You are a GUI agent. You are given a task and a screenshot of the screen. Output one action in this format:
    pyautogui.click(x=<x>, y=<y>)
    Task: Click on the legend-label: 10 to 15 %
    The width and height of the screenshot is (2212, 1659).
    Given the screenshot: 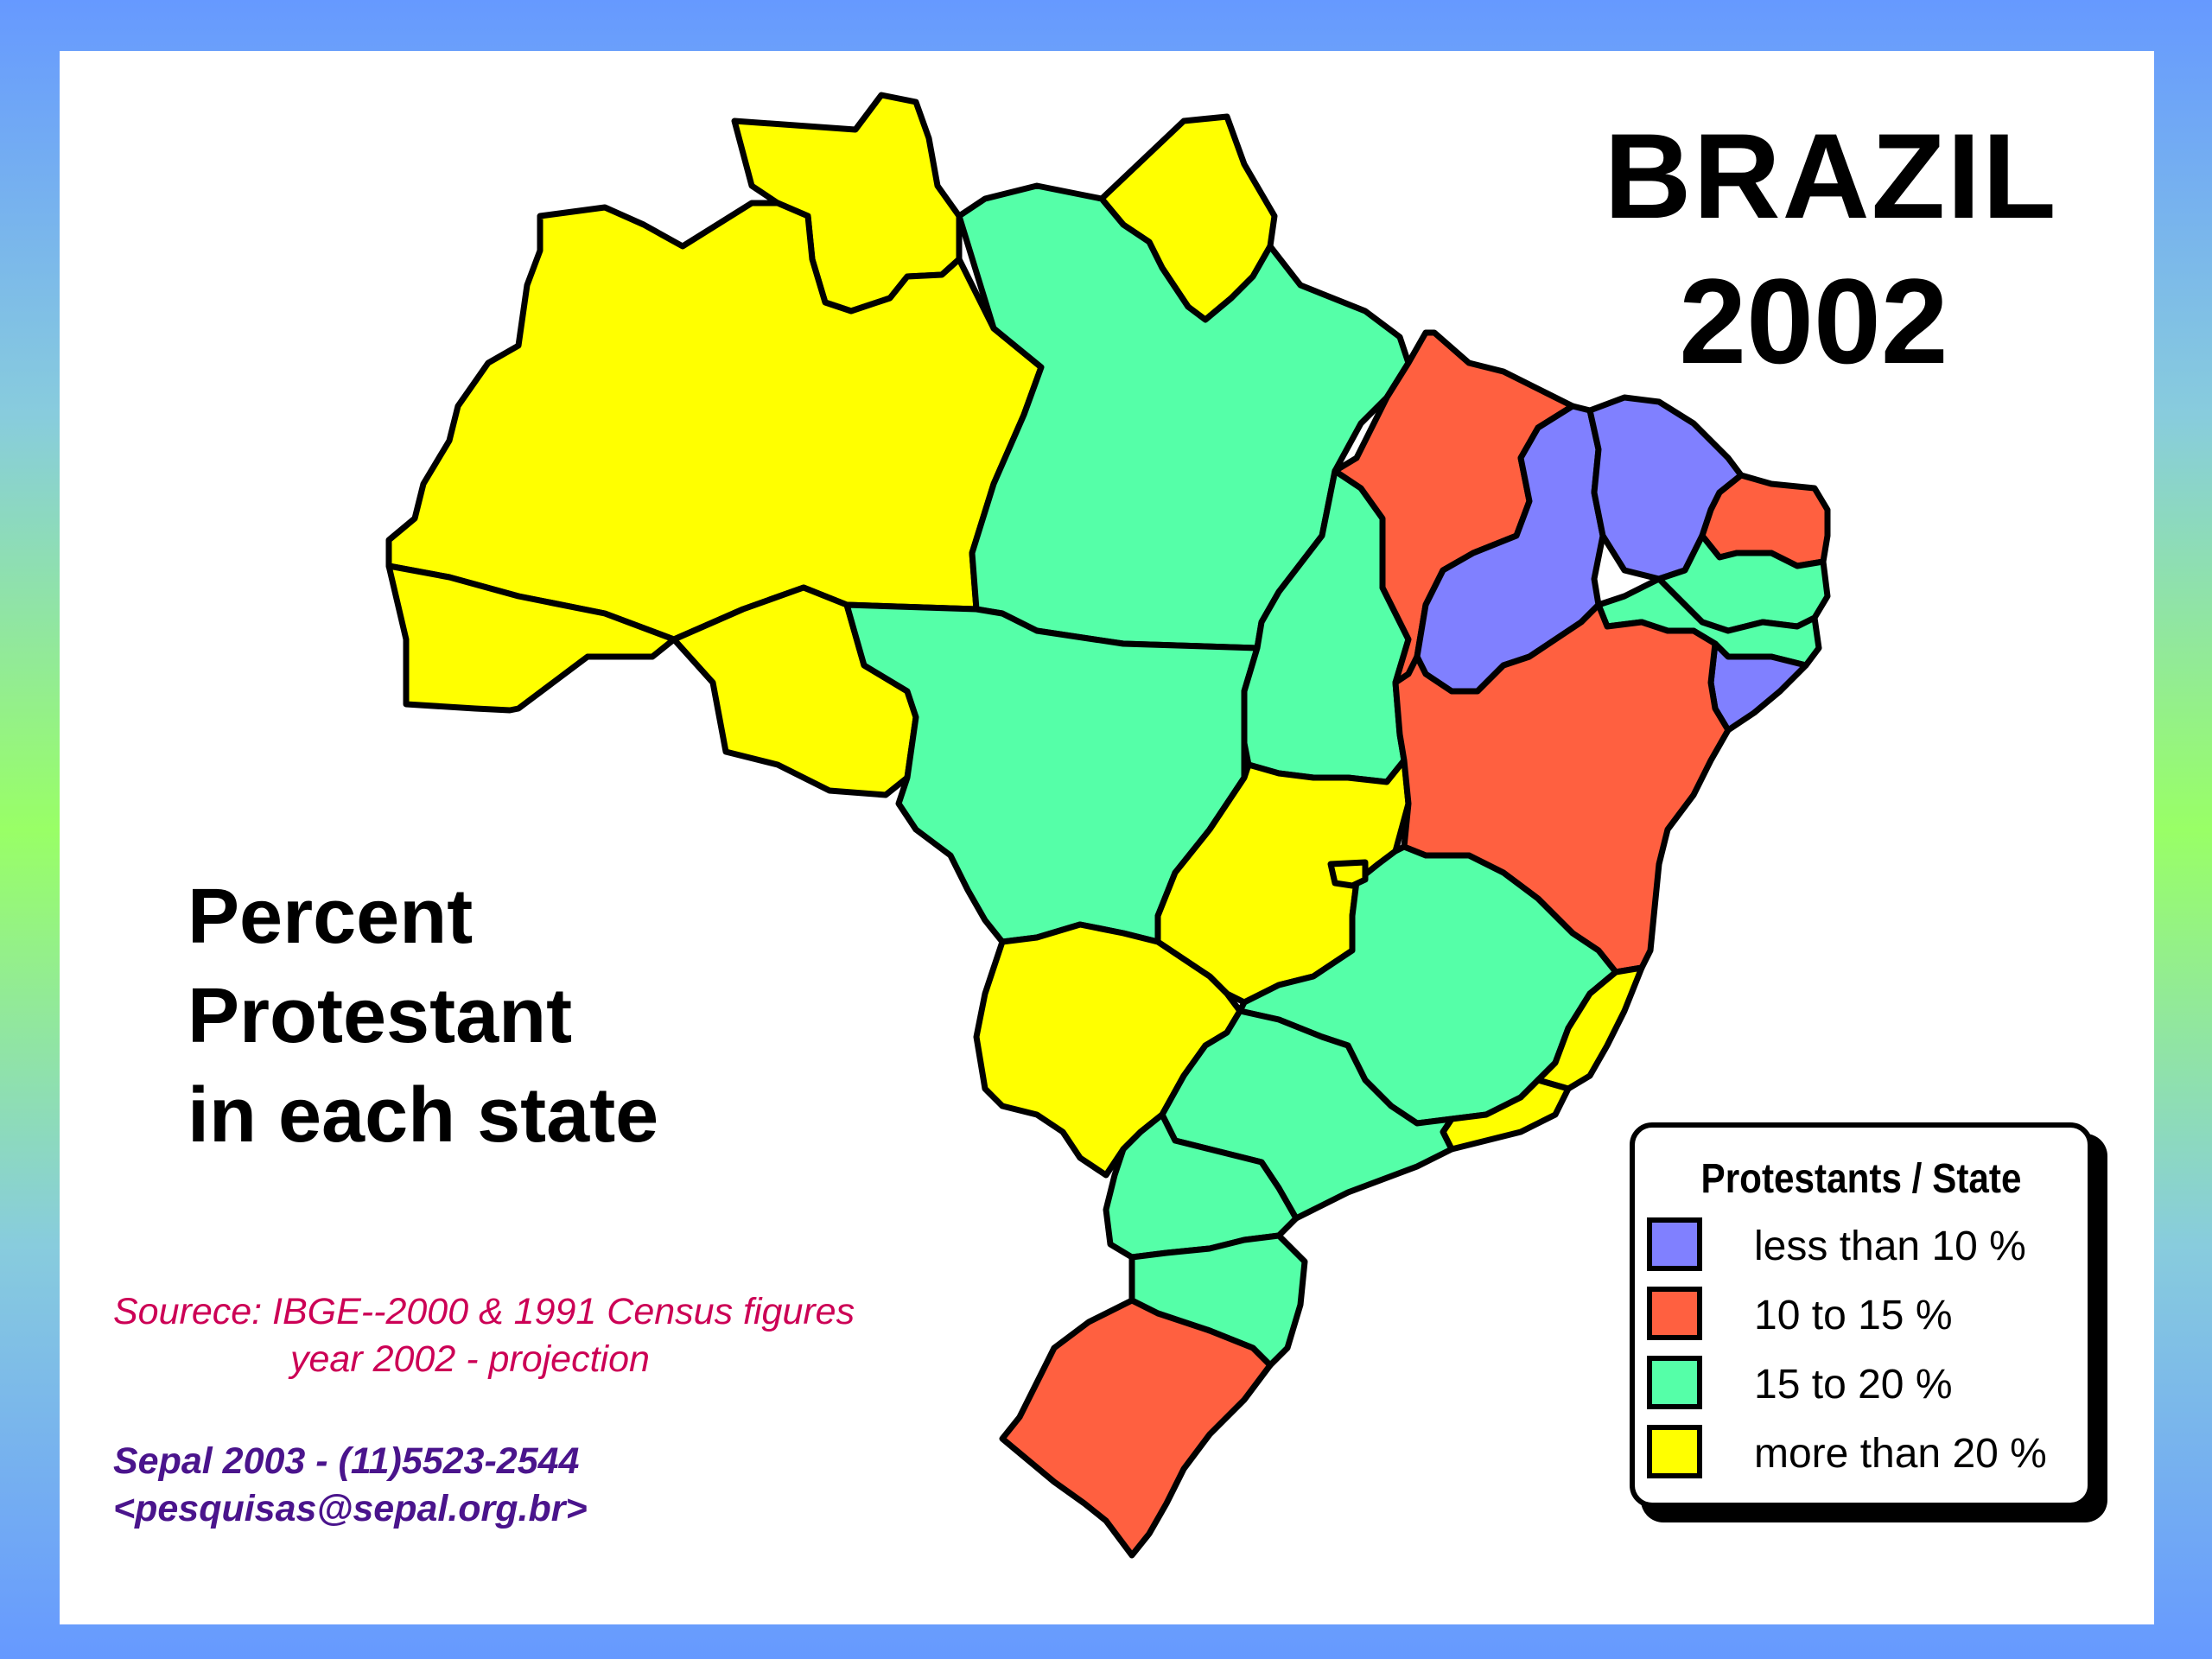 What is the action you would take?
    pyautogui.click(x=1854, y=1315)
    